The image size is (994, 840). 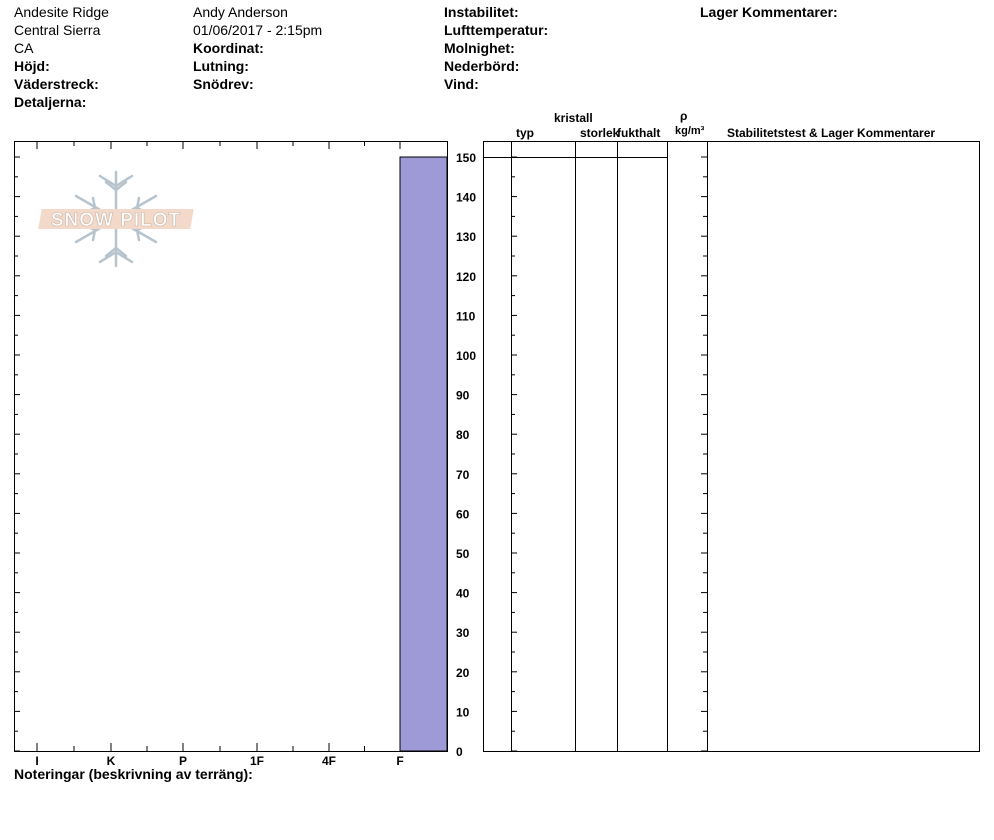 I want to click on snowpilot-logo: SNOW PILOT, so click(x=116, y=219).